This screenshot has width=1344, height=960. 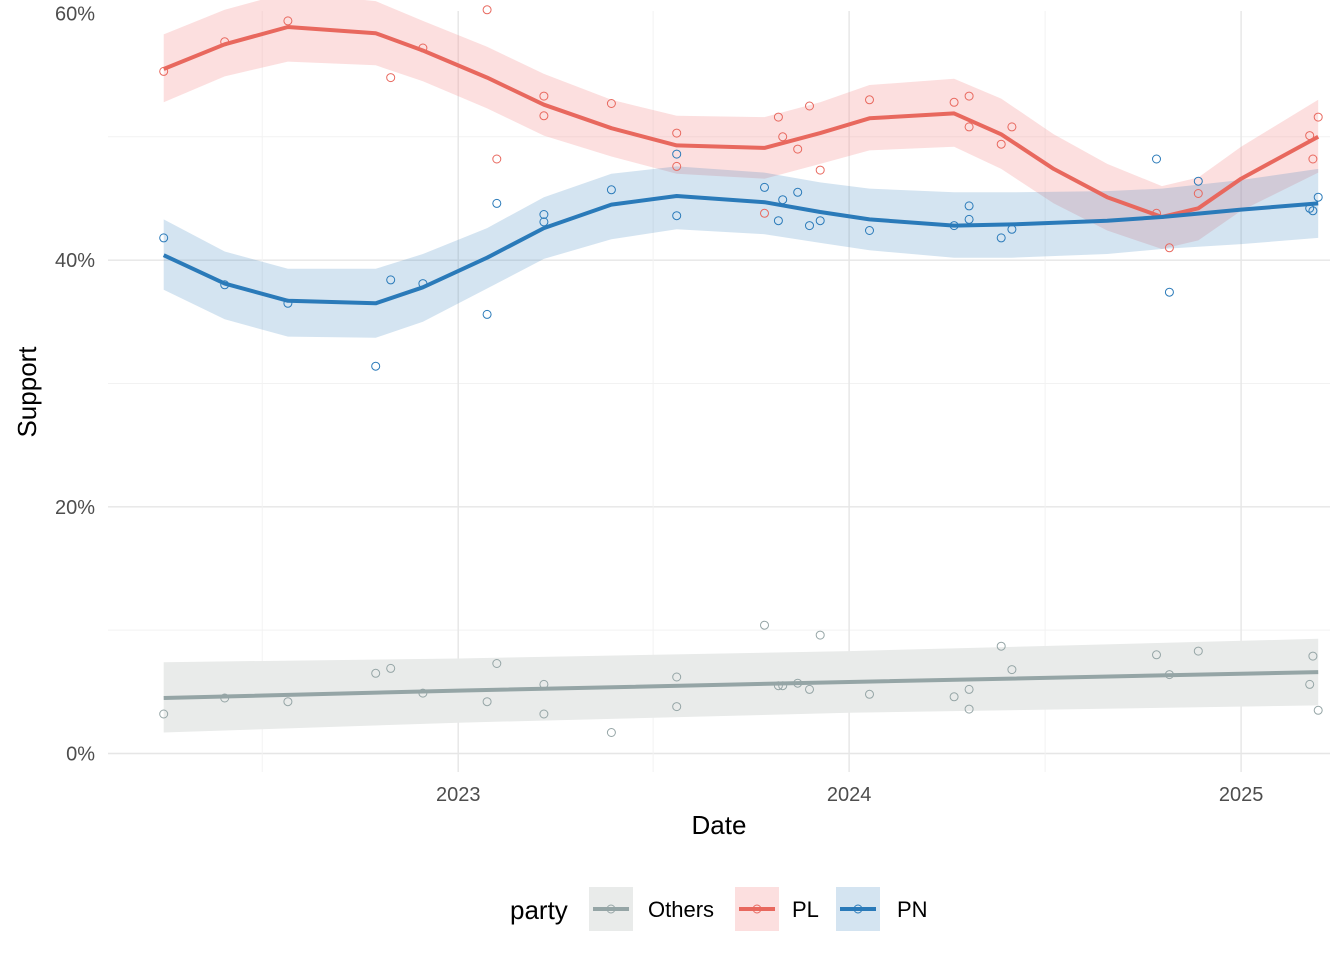 What do you see at coordinates (719, 825) in the screenshot?
I see `x-axis-title: Date` at bounding box center [719, 825].